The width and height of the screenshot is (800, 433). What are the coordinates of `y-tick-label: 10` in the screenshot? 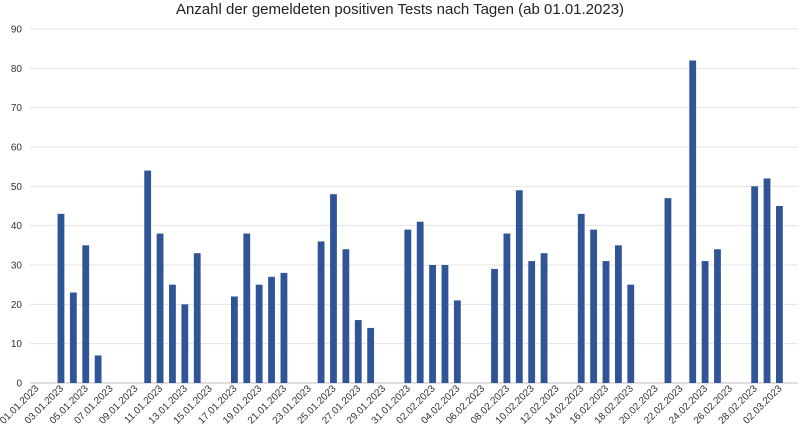 It's located at (17, 344).